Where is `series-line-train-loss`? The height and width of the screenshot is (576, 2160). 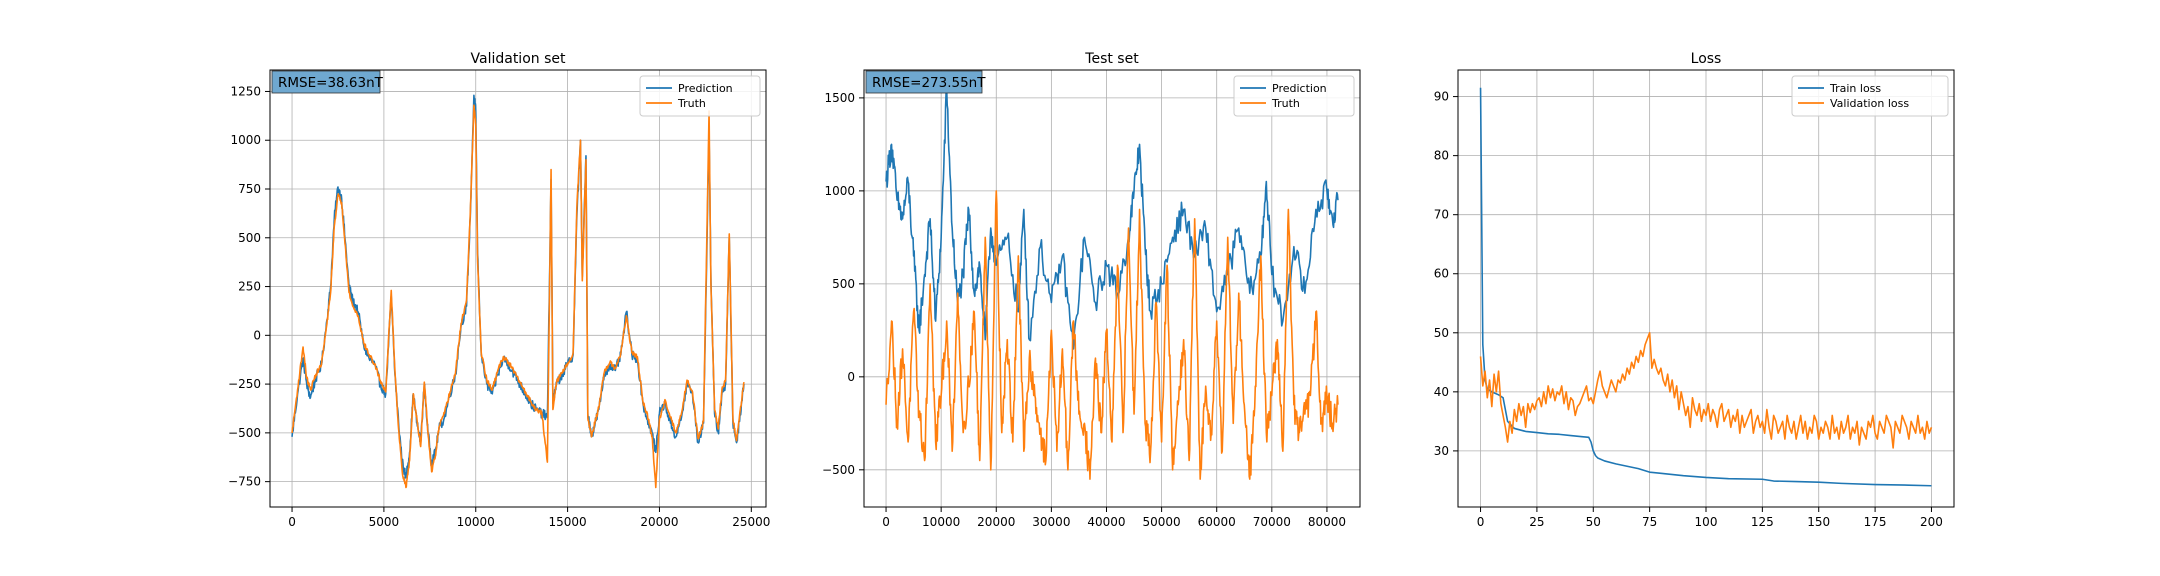 series-line-train-loss is located at coordinates (1705, 287).